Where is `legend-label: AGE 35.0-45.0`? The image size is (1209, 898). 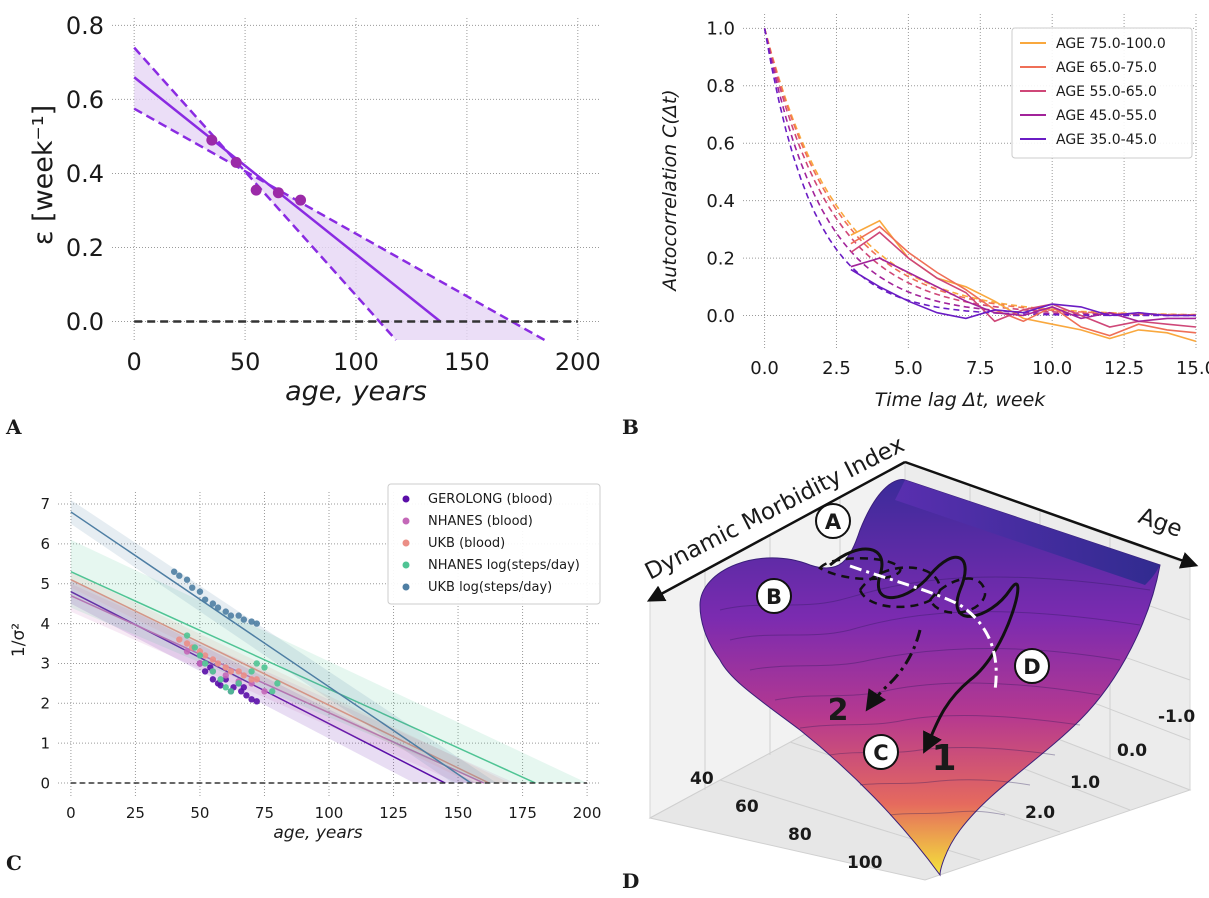
legend-label: AGE 35.0-45.0 is located at coordinates (1106, 140).